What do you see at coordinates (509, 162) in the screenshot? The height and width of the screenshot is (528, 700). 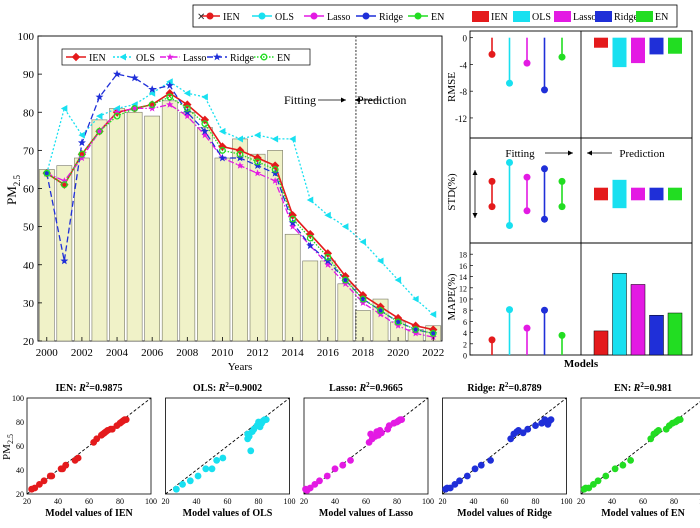 I see `std-fit-dot-high-ols` at bounding box center [509, 162].